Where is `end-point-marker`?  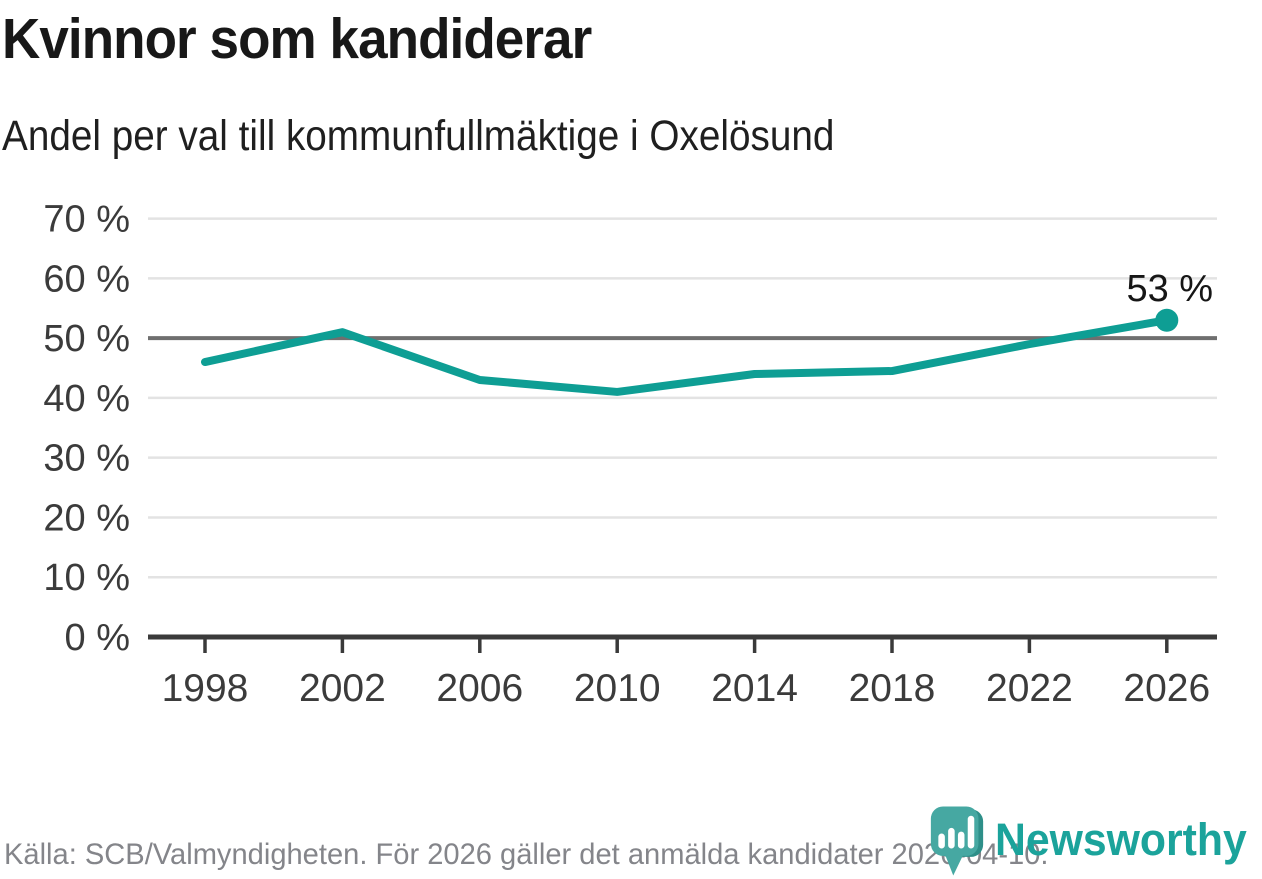
end-point-marker is located at coordinates (1167, 320).